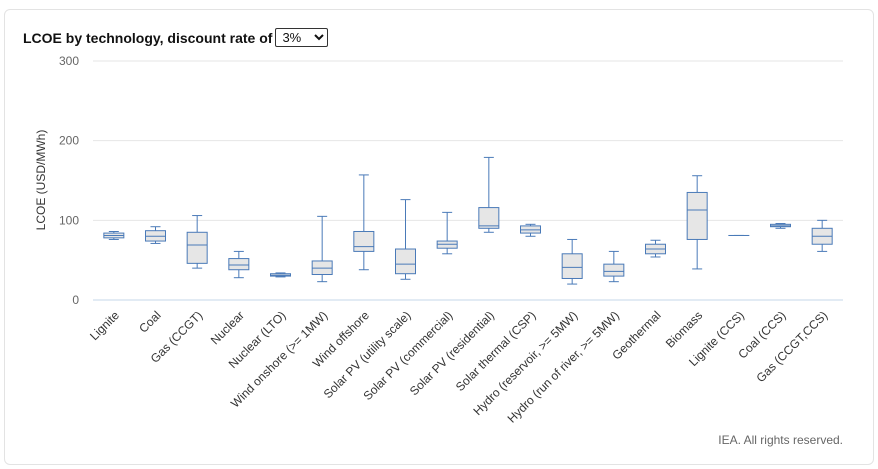  I want to click on discount-rate-select: 3%7%10%, so click(302, 37).